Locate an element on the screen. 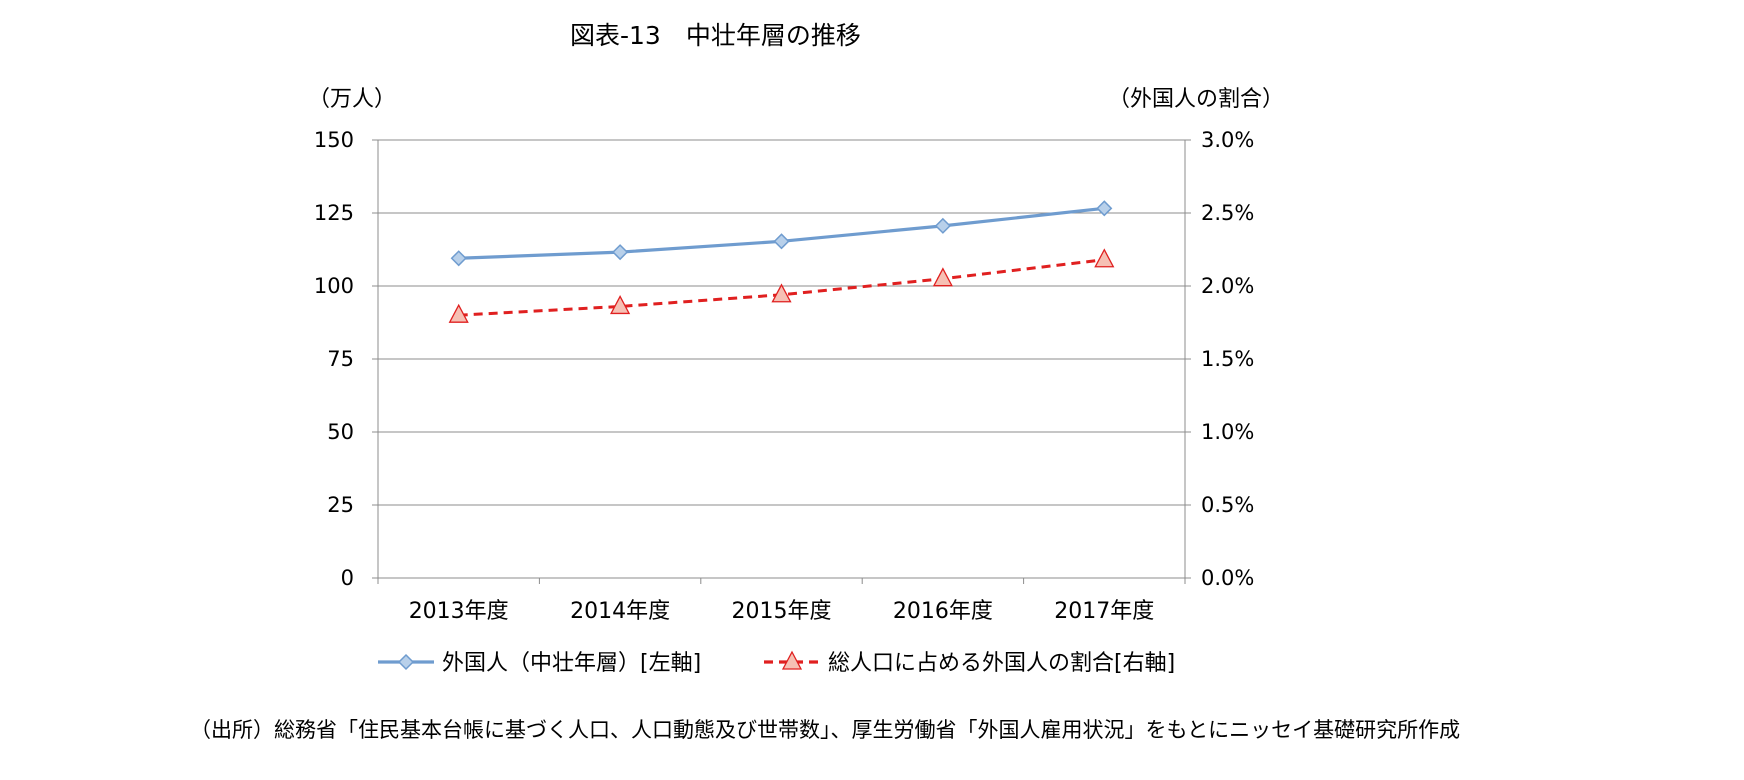  x-tick-label: 2016年度 is located at coordinates (943, 611).